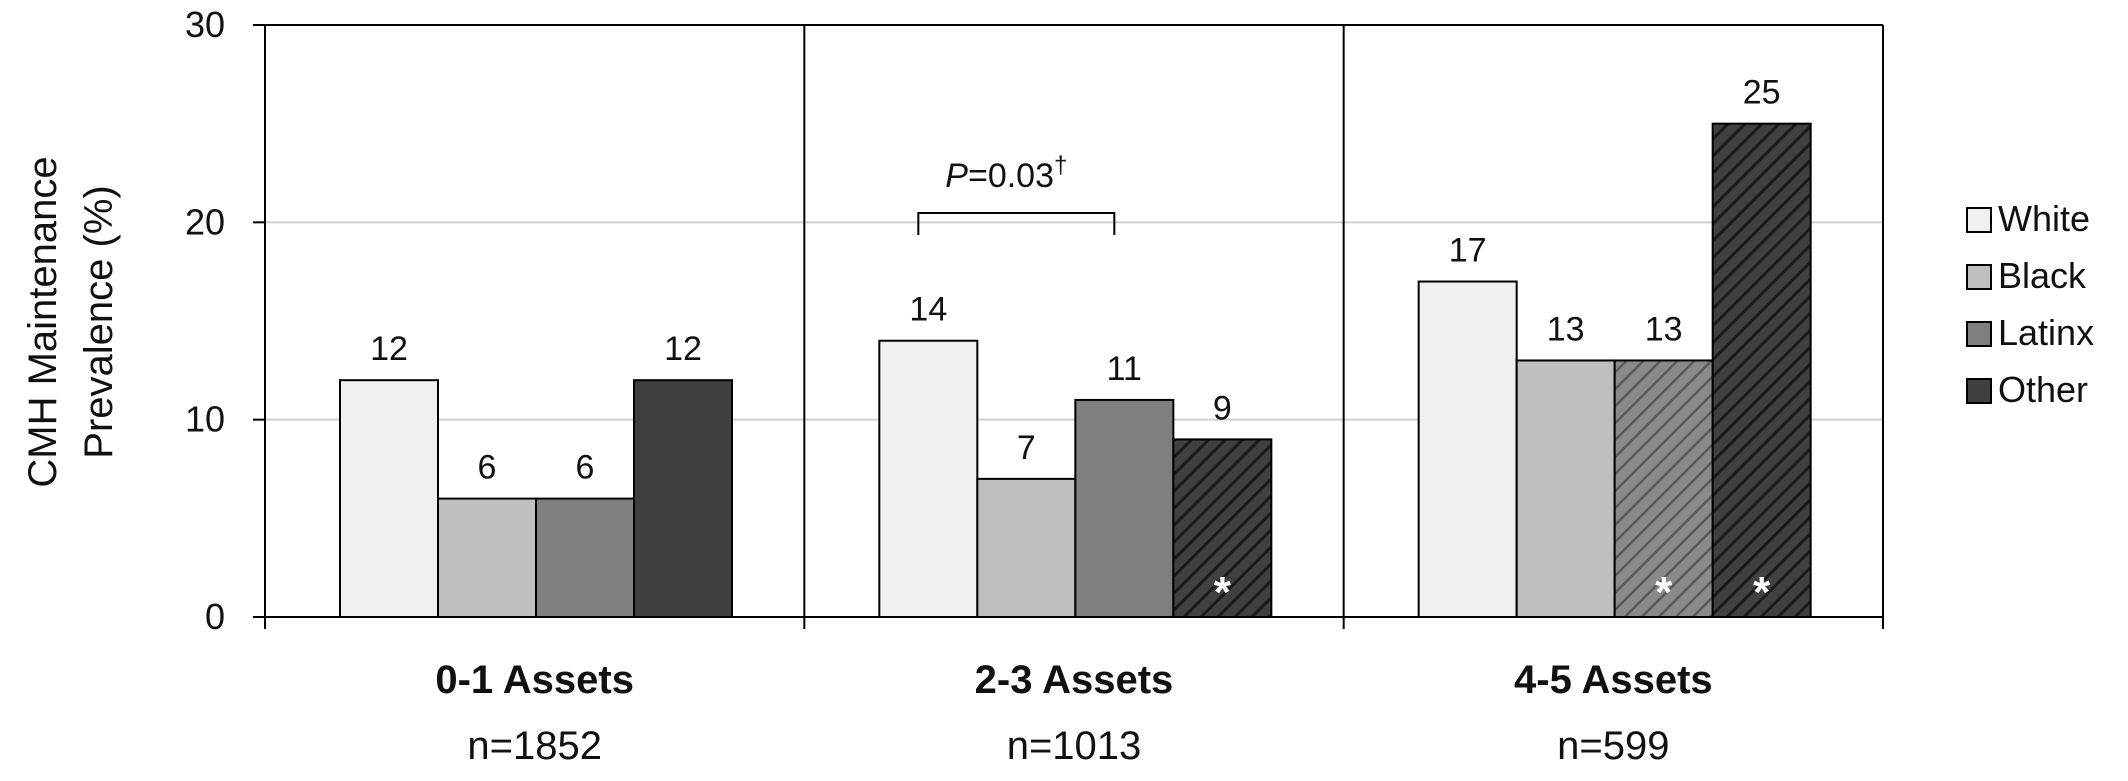 The width and height of the screenshot is (2128, 781). What do you see at coordinates (205, 221) in the screenshot?
I see `y-tick-label: 20` at bounding box center [205, 221].